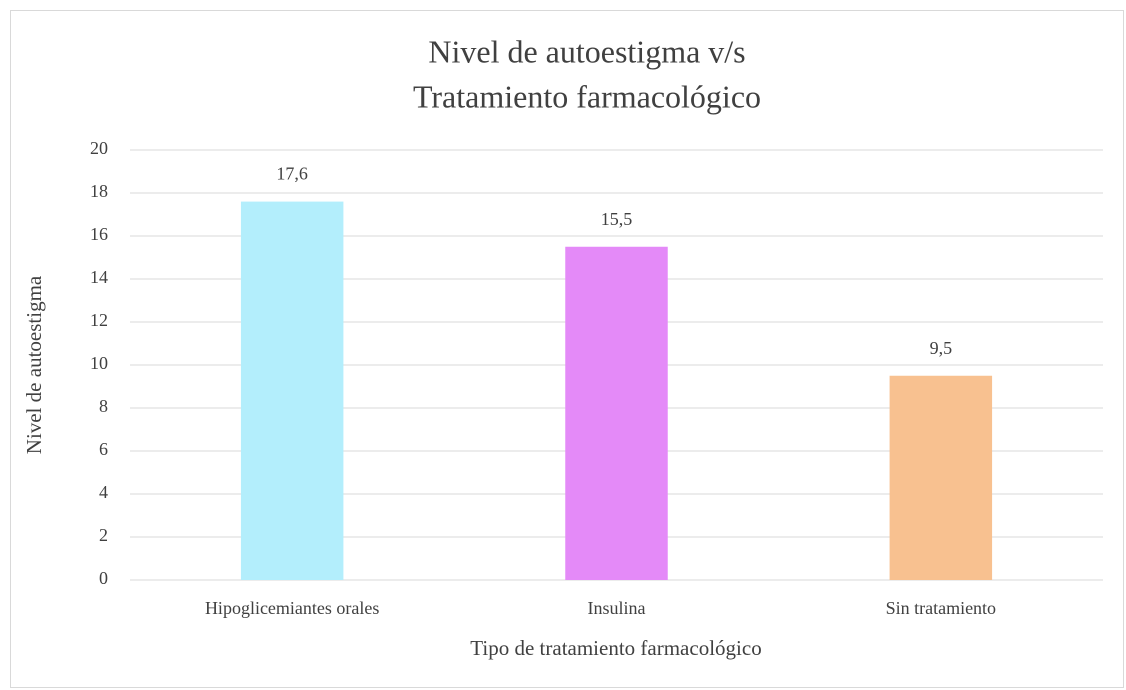  What do you see at coordinates (941, 608) in the screenshot?
I see `x-tick-label: Sin tratamiento` at bounding box center [941, 608].